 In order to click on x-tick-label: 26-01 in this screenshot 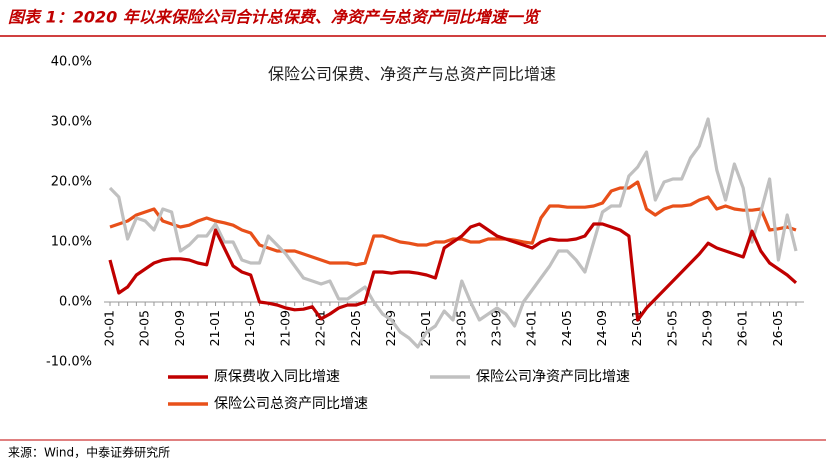, I will do `click(742, 328)`.